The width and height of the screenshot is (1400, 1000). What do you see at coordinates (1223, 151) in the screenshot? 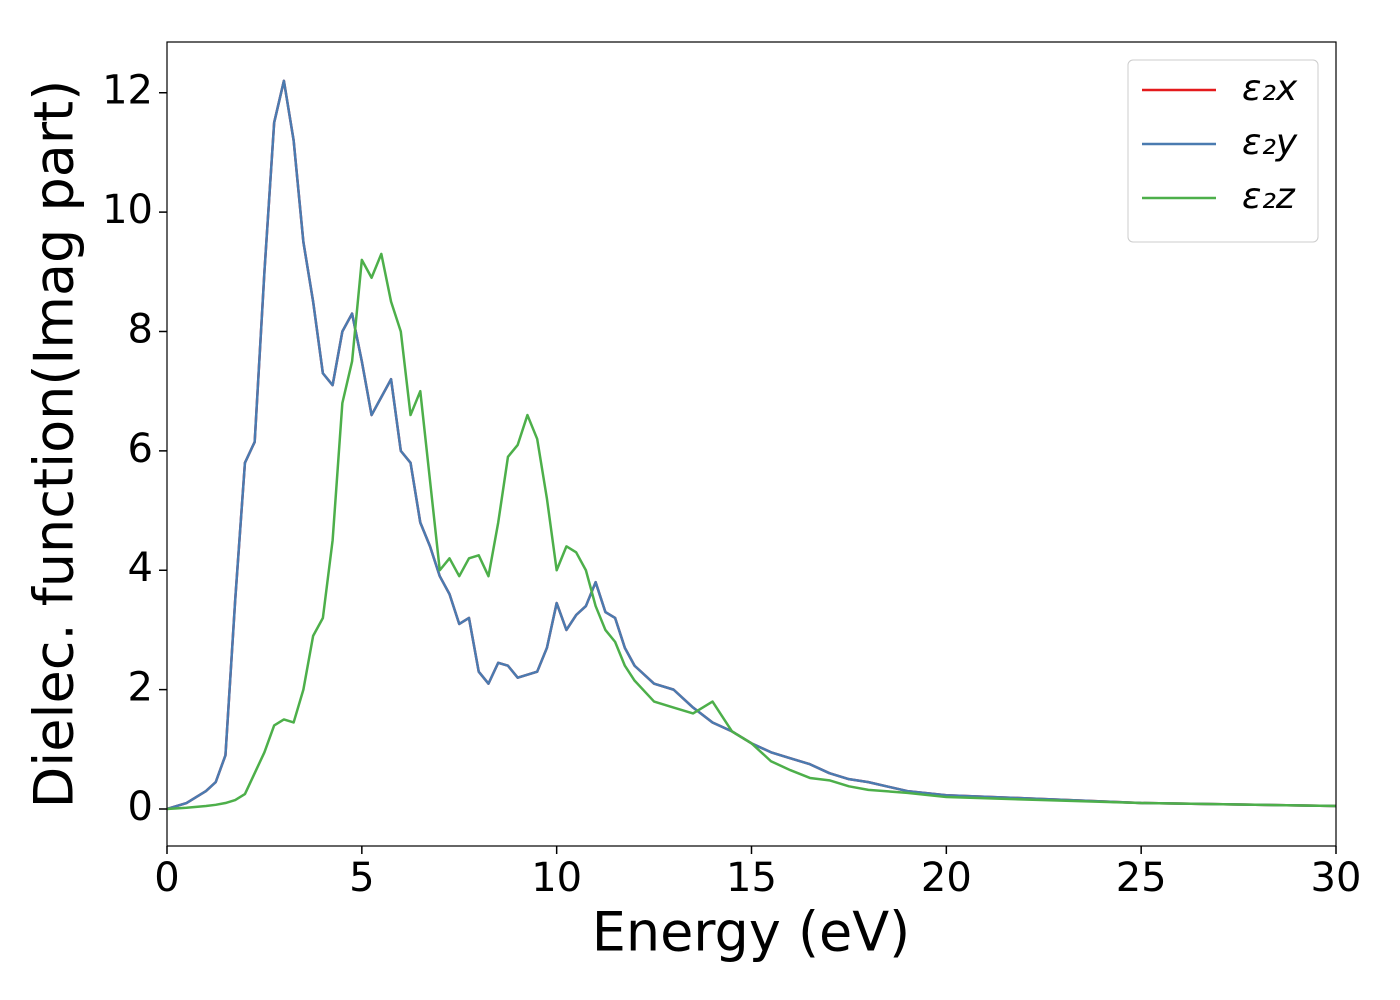
I see `legend-box` at bounding box center [1223, 151].